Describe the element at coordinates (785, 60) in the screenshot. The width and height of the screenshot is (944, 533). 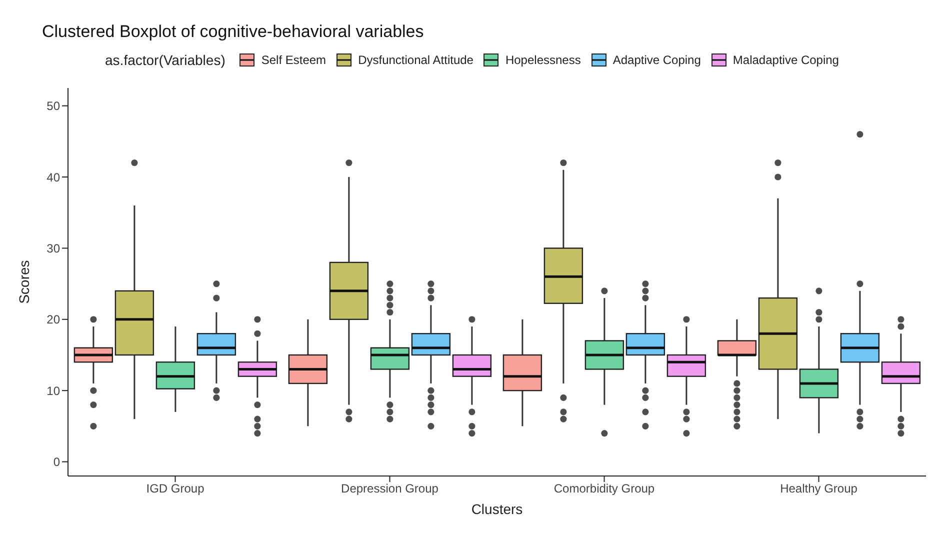
I see `legend-label: Maladaptive Coping` at that location.